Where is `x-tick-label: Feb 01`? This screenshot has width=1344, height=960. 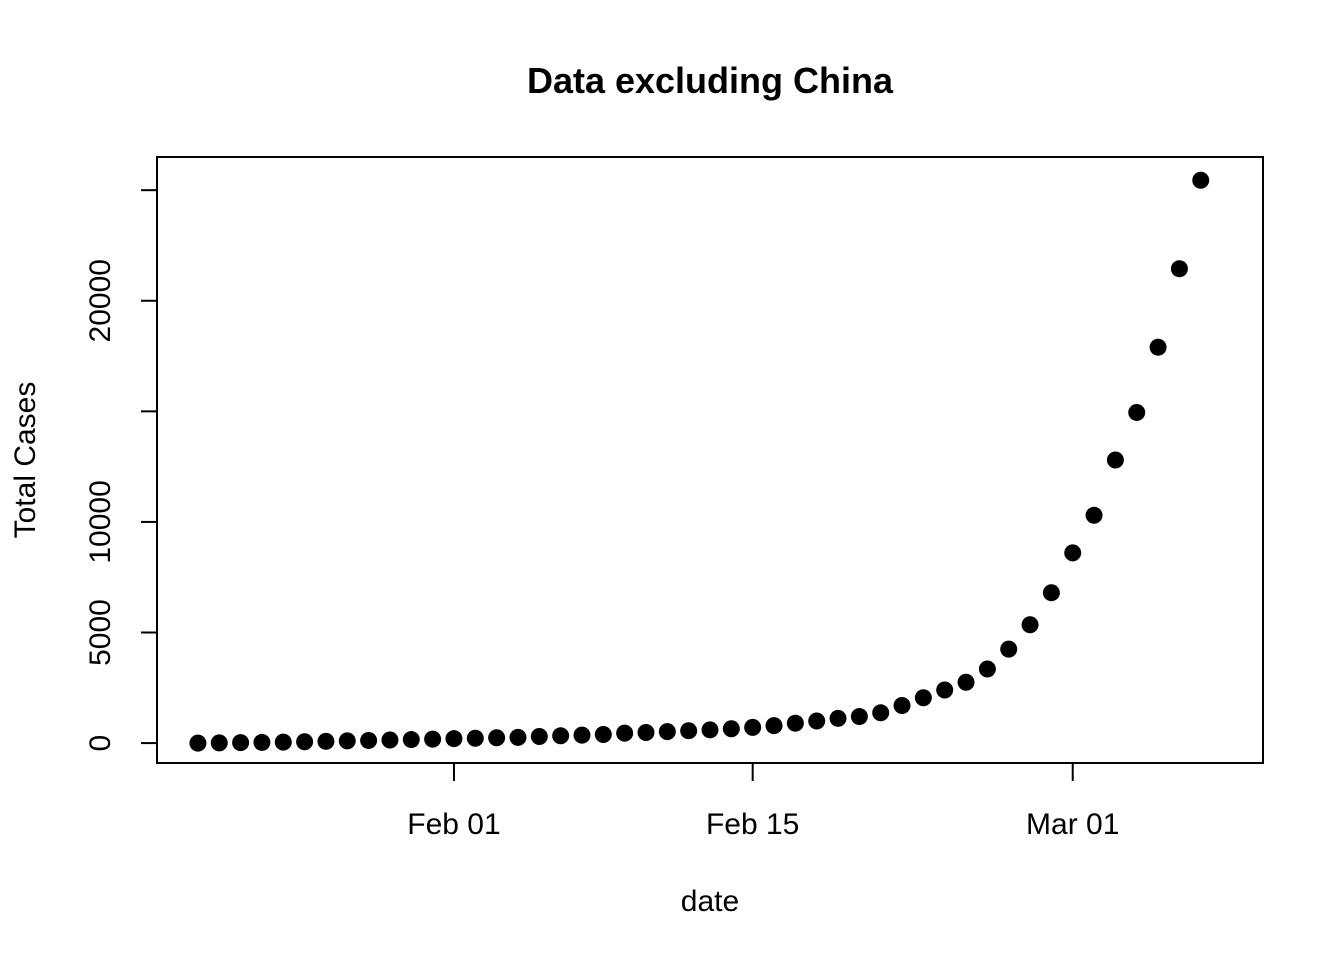 x-tick-label: Feb 01 is located at coordinates (453, 824).